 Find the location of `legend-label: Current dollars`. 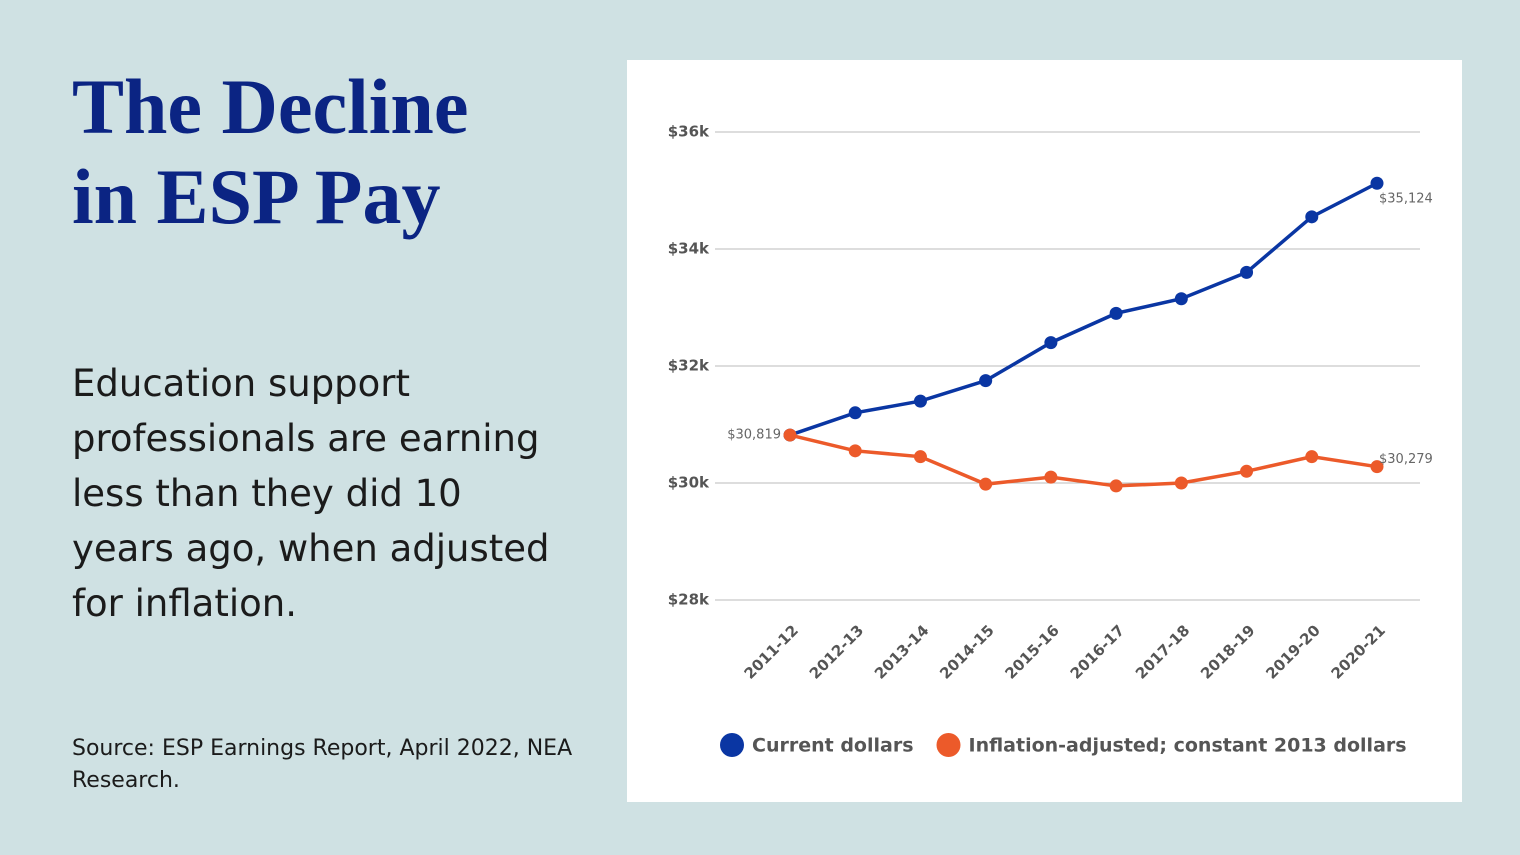

legend-label: Current dollars is located at coordinates (833, 746).